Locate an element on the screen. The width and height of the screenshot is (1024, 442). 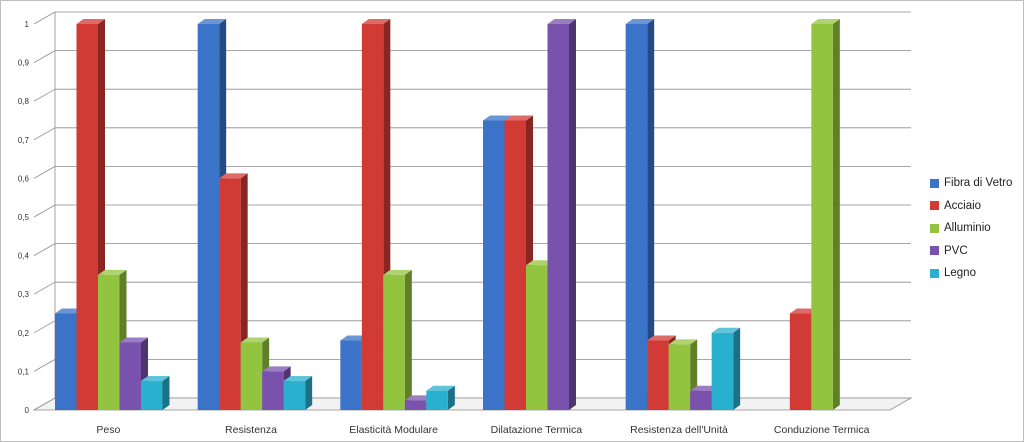
legend-label: Fibra di Vetro is located at coordinates (978, 183).